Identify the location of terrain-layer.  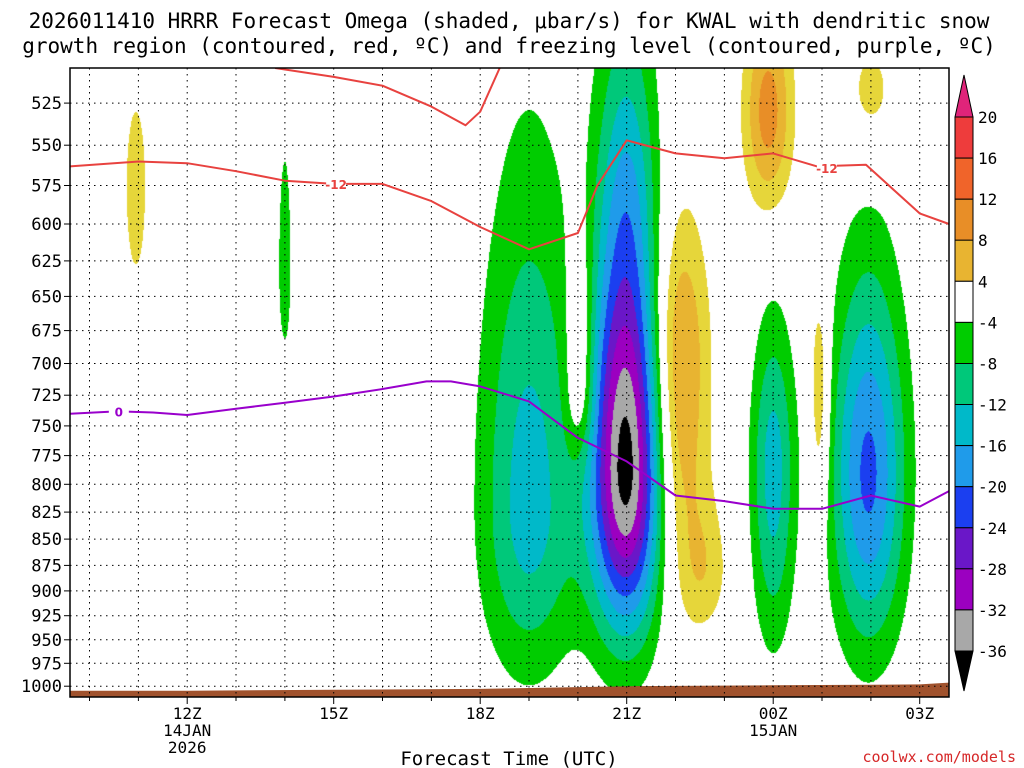
(509, 689).